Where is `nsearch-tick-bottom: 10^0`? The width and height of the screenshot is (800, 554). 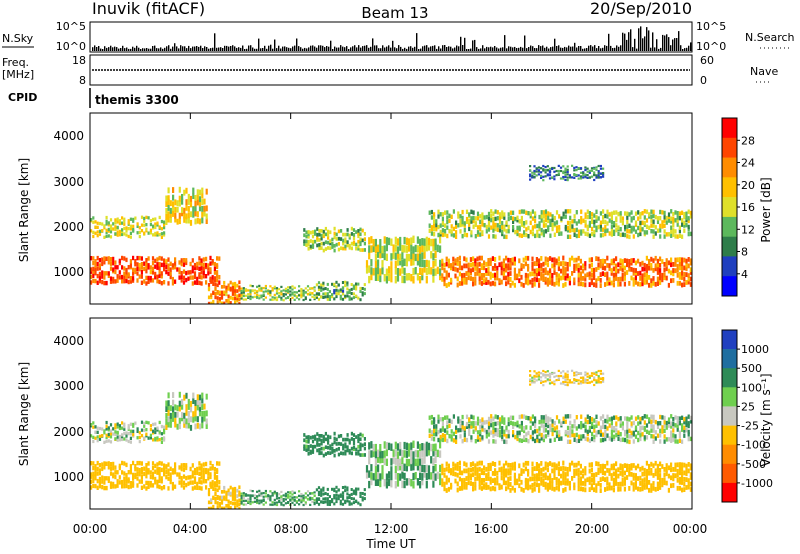 nsearch-tick-bottom: 10^0 is located at coordinates (711, 46).